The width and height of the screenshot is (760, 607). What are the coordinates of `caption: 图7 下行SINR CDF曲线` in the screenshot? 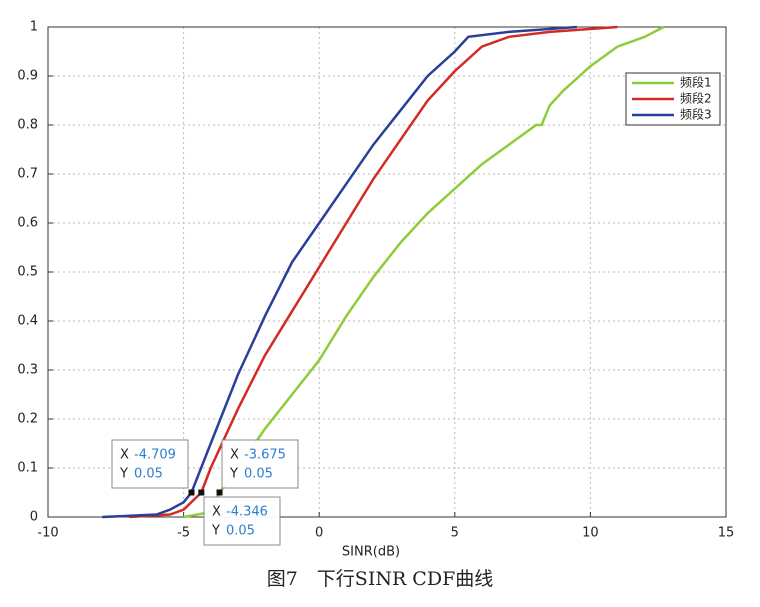 It's located at (380, 579).